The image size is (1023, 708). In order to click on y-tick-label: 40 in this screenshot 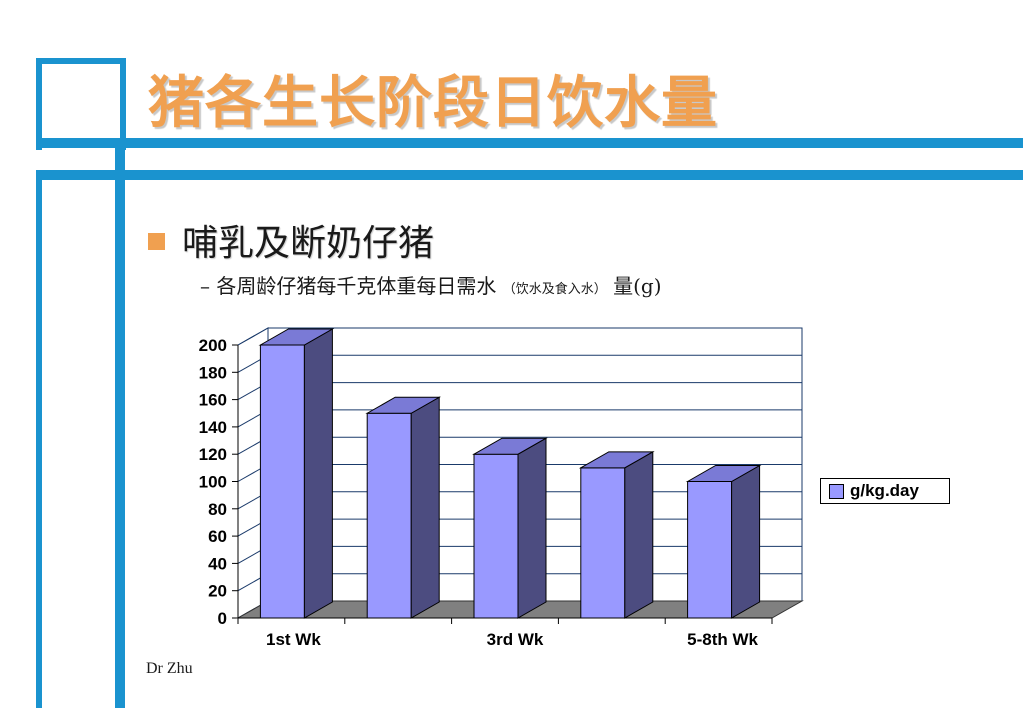, I will do `click(217, 563)`.